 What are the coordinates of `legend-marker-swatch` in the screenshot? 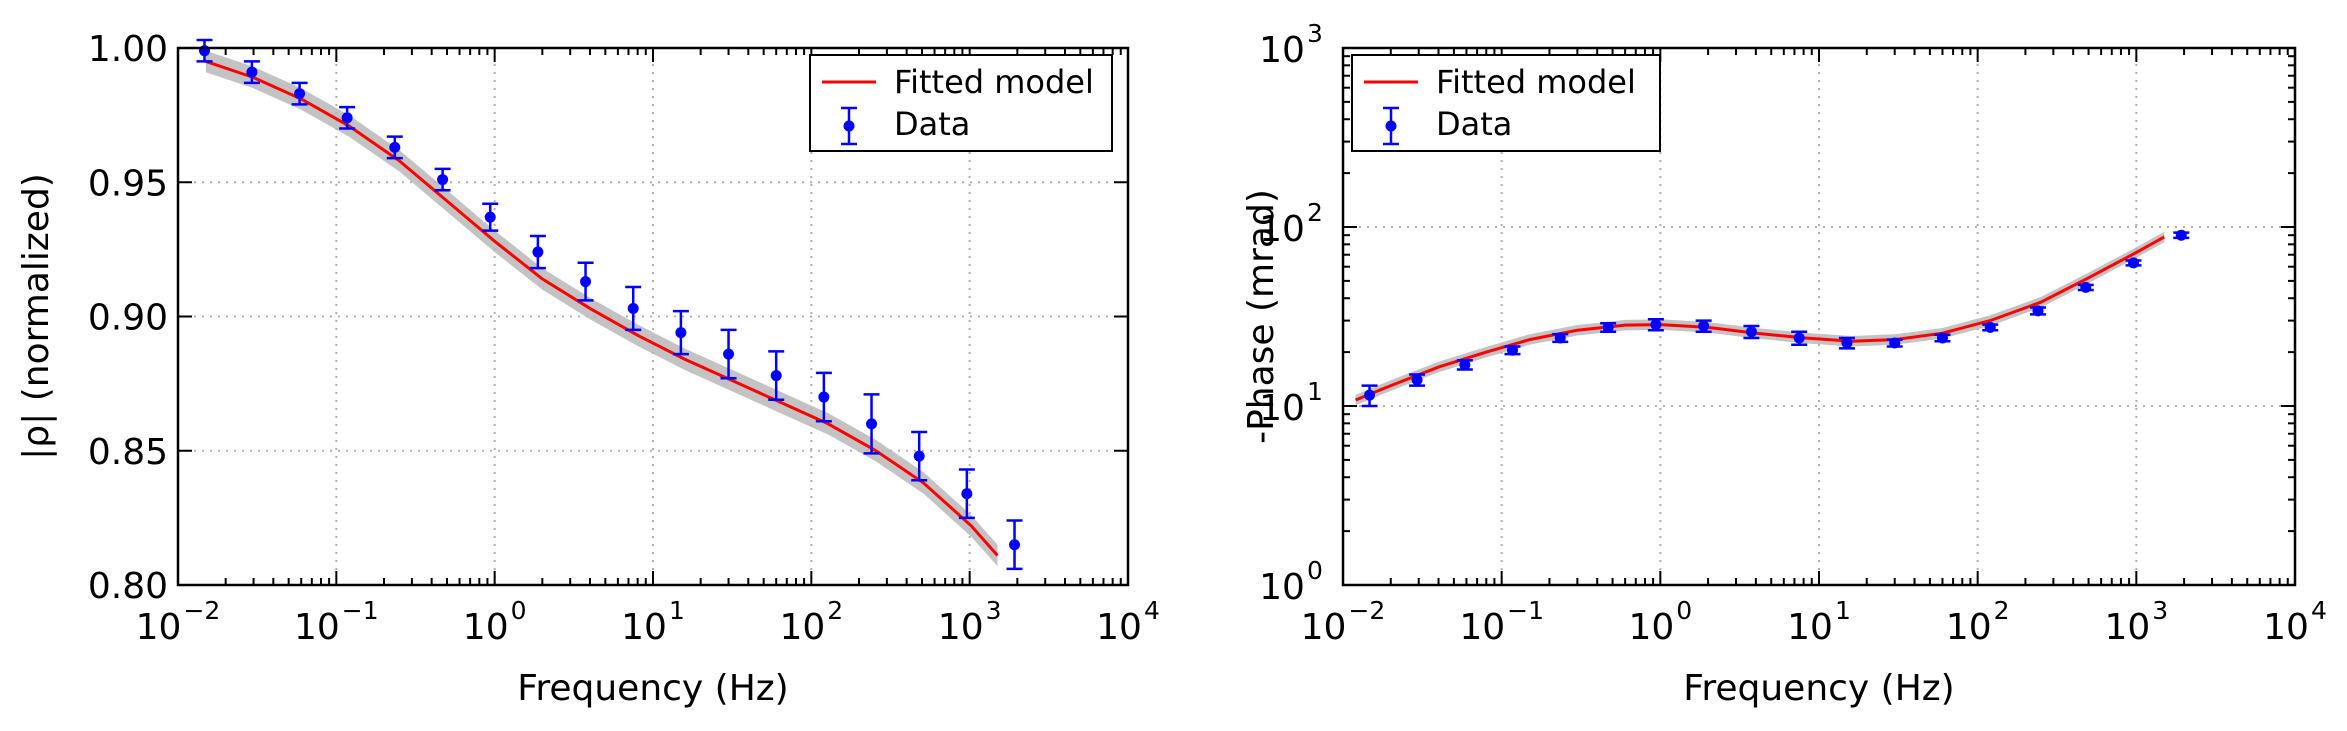 It's located at (1391, 126).